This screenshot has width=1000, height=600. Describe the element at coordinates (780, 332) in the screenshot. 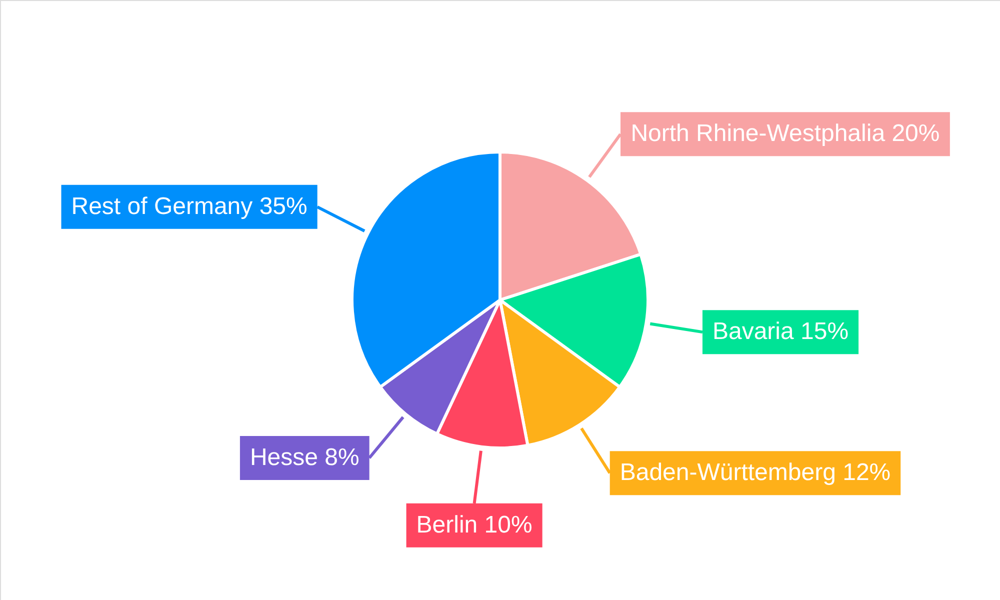

I see `slice-label: Bavaria 15%` at that location.